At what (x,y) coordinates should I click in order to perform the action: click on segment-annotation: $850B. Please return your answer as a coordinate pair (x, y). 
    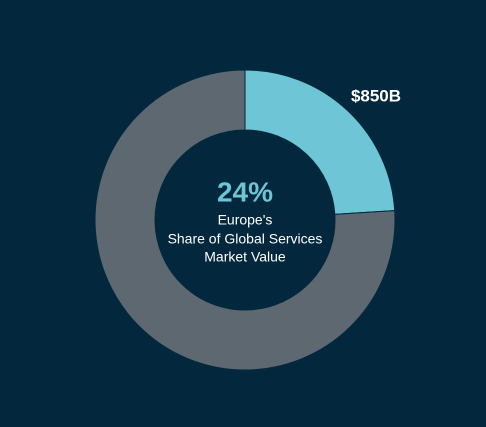
    Looking at the image, I should click on (376, 95).